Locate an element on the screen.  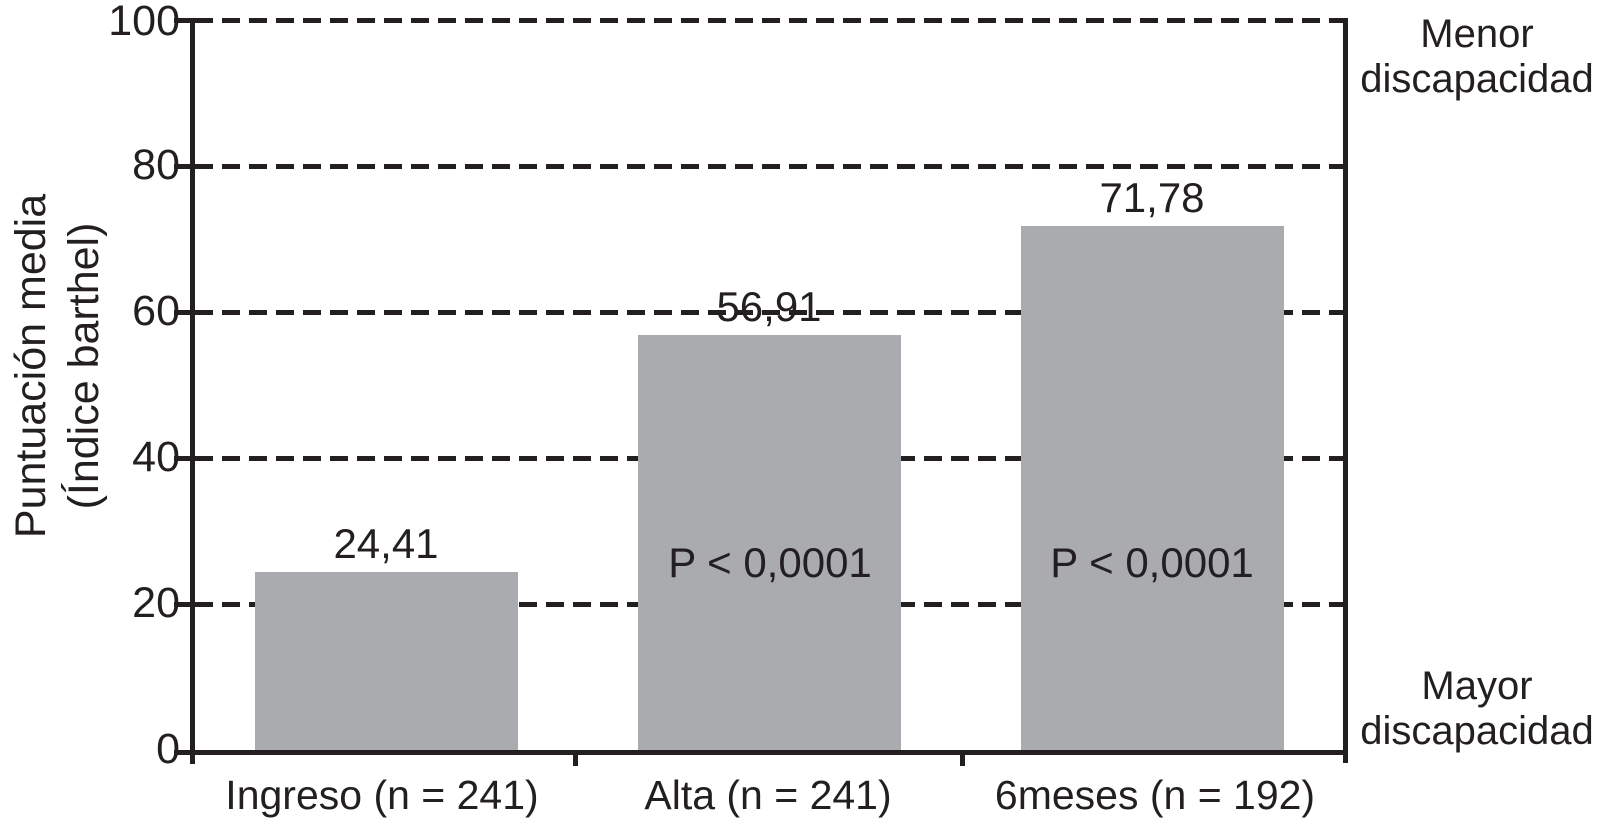
bar-value-alta: 56,91 is located at coordinates (769, 306).